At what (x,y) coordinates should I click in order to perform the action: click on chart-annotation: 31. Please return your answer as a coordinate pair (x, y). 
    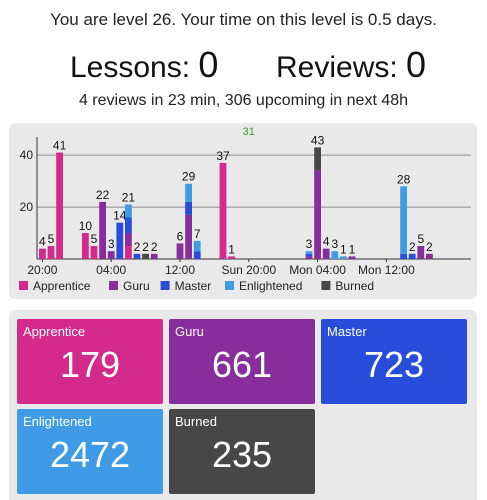
    Looking at the image, I should click on (249, 132).